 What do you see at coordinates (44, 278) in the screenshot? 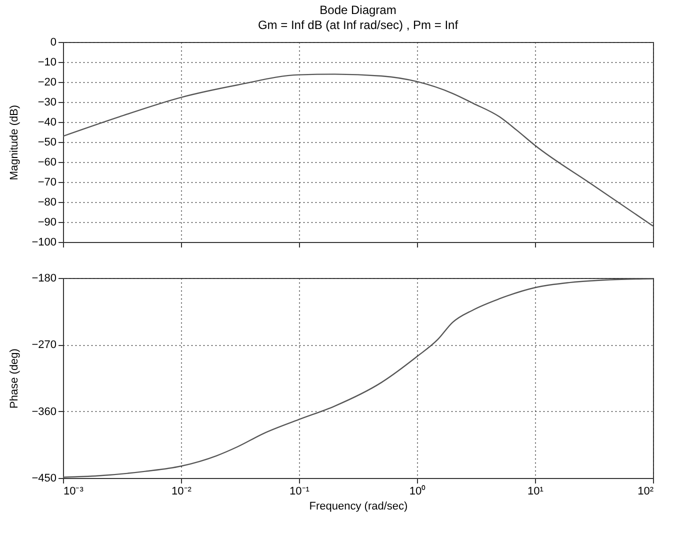
I see `y-tick-label: −180` at bounding box center [44, 278].